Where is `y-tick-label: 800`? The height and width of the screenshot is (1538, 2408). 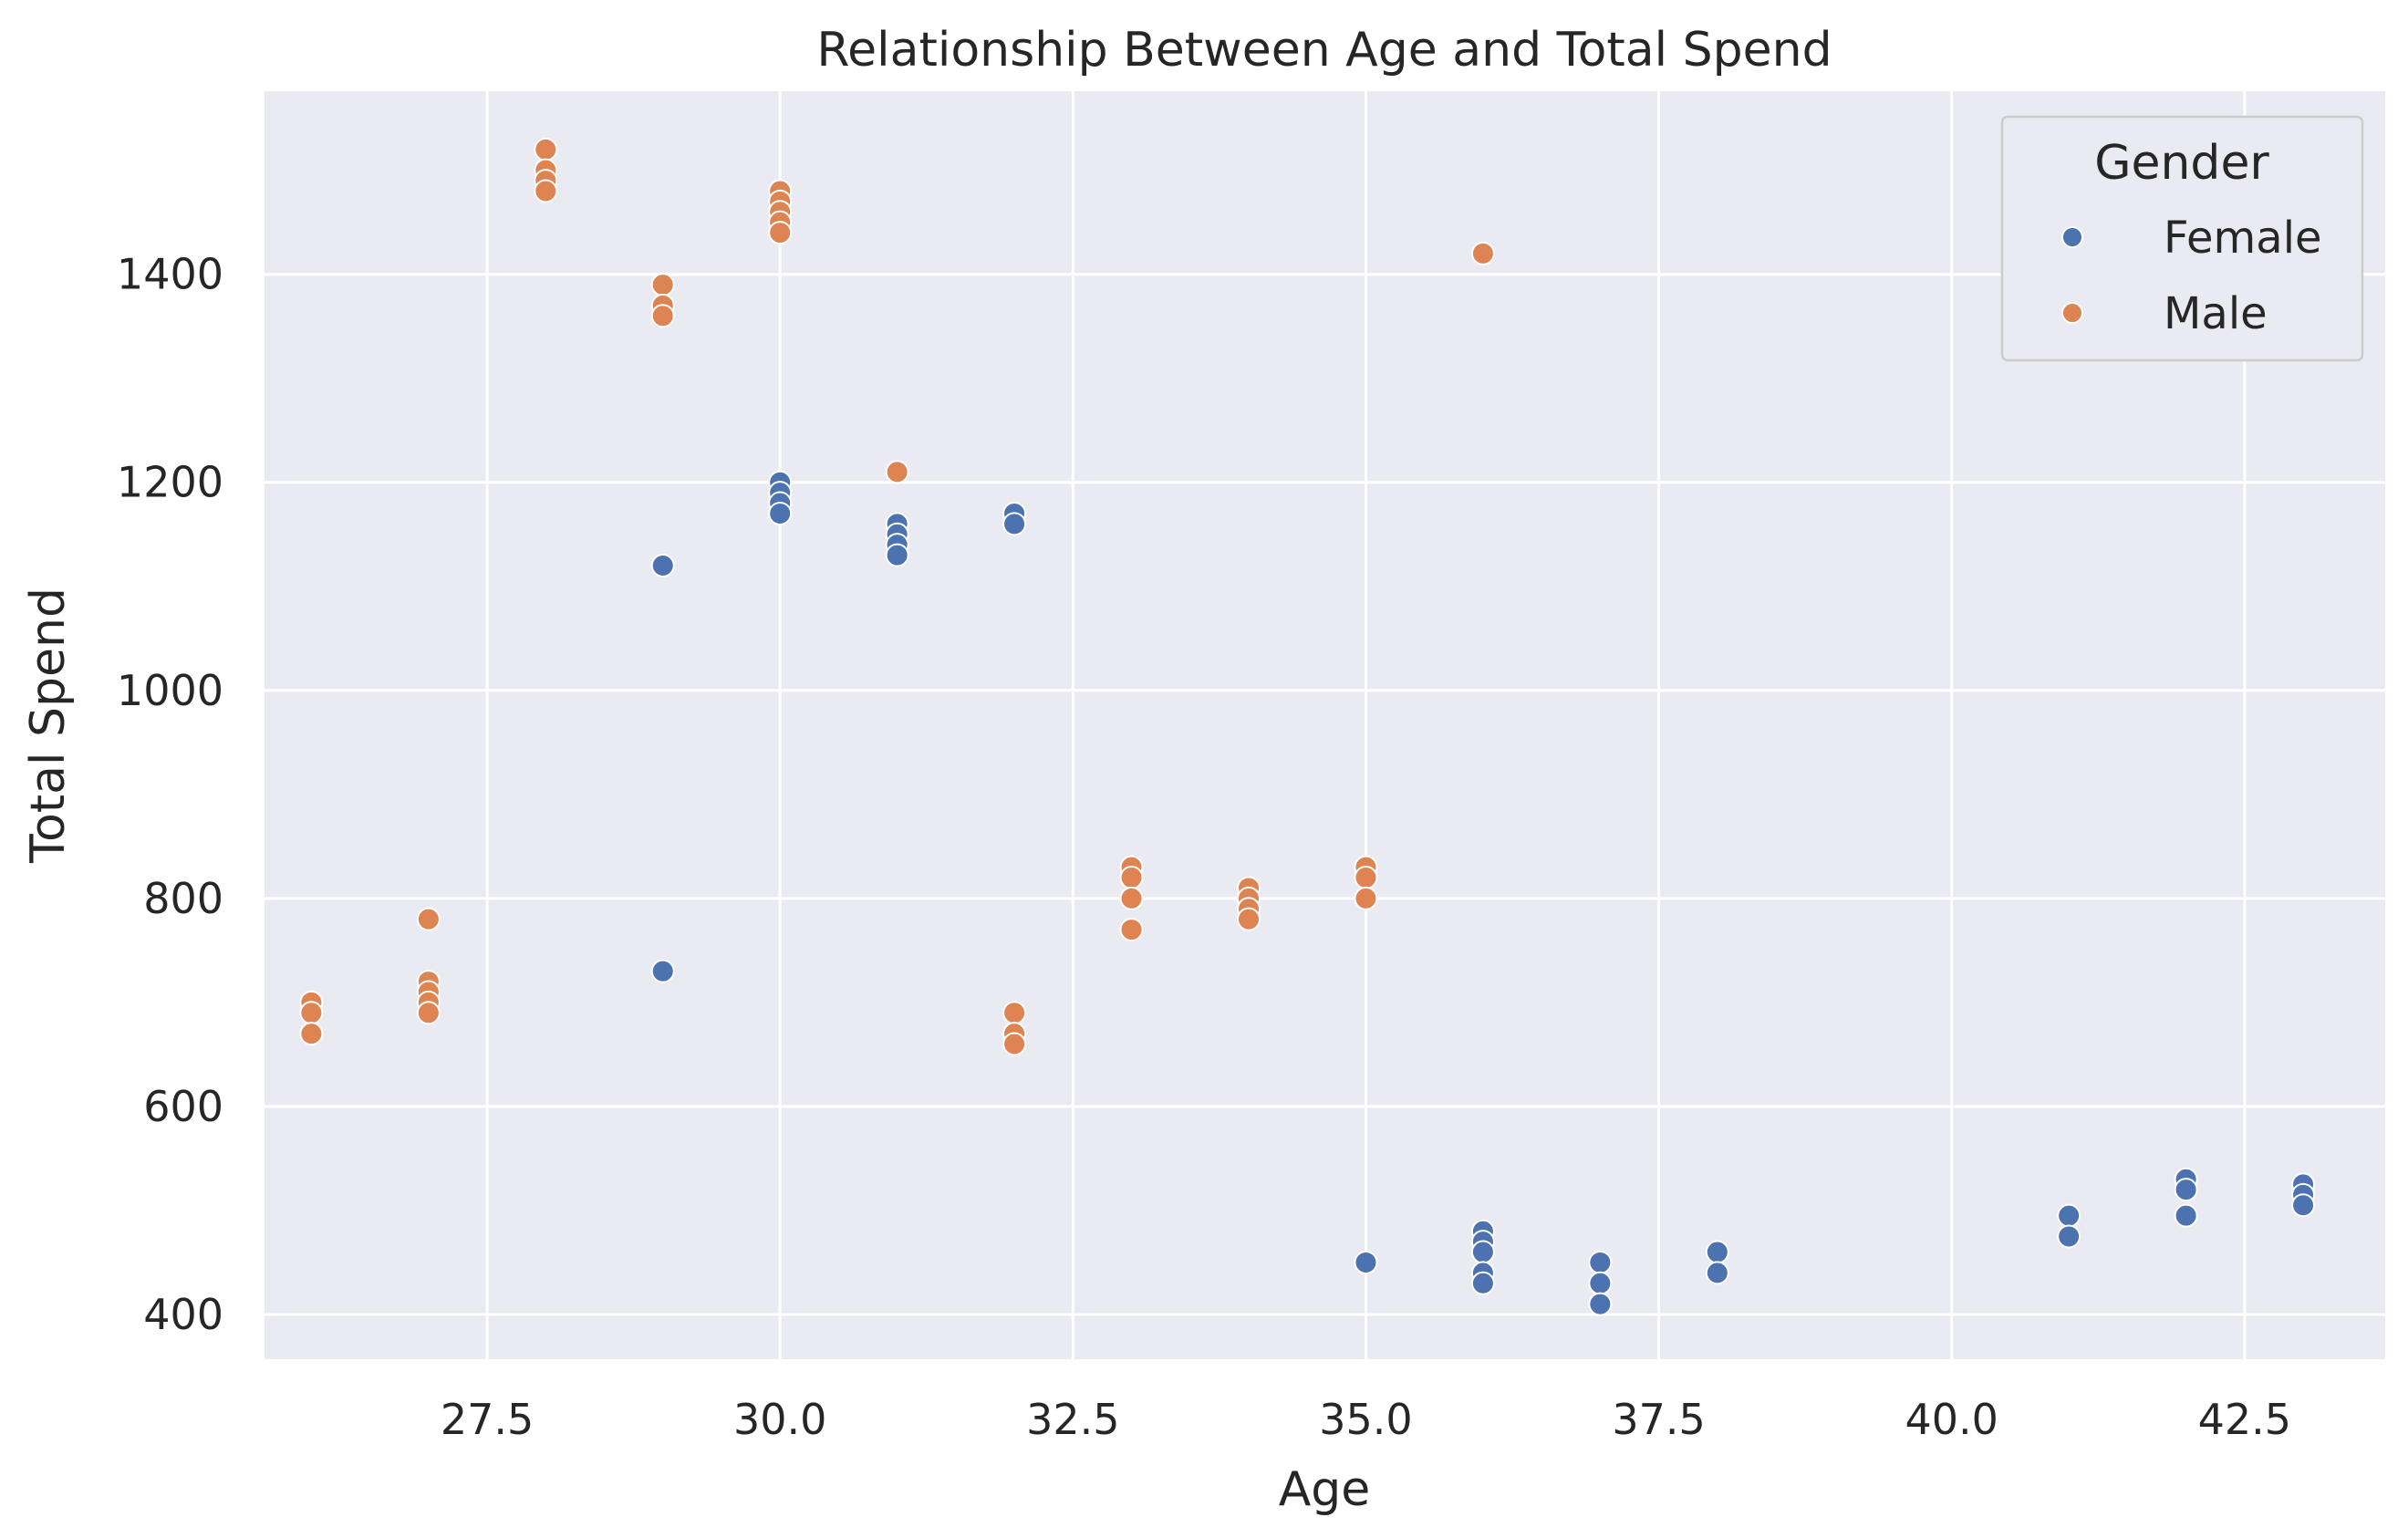 y-tick-label: 800 is located at coordinates (183, 898).